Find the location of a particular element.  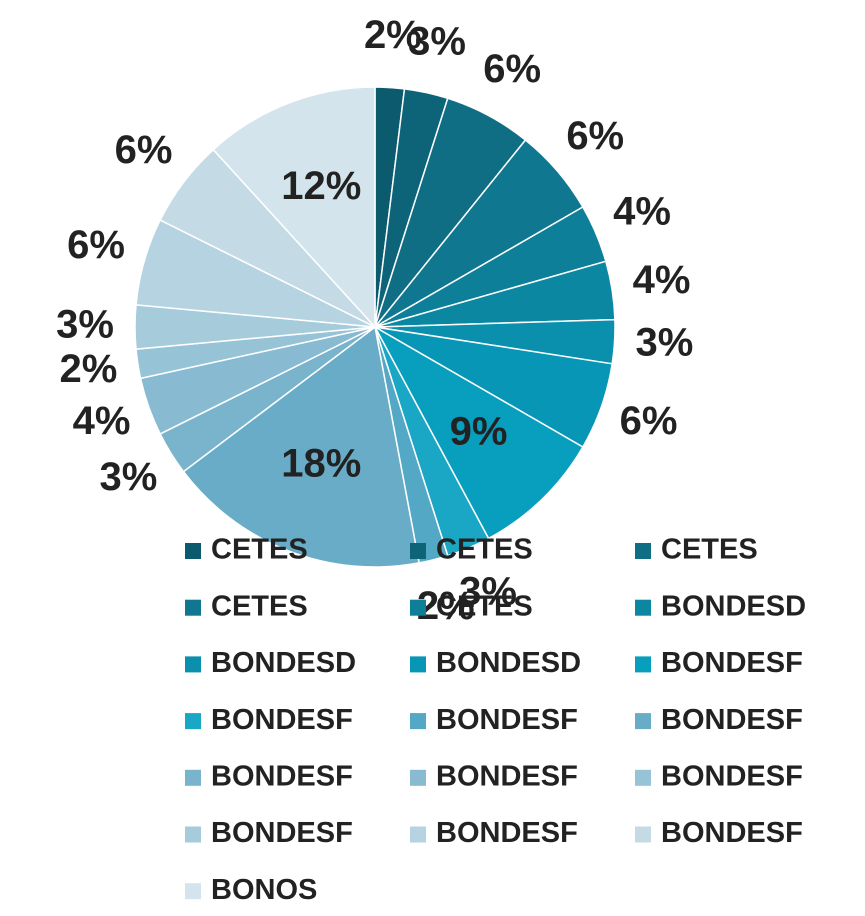

data-label: 9% is located at coordinates (479, 431).